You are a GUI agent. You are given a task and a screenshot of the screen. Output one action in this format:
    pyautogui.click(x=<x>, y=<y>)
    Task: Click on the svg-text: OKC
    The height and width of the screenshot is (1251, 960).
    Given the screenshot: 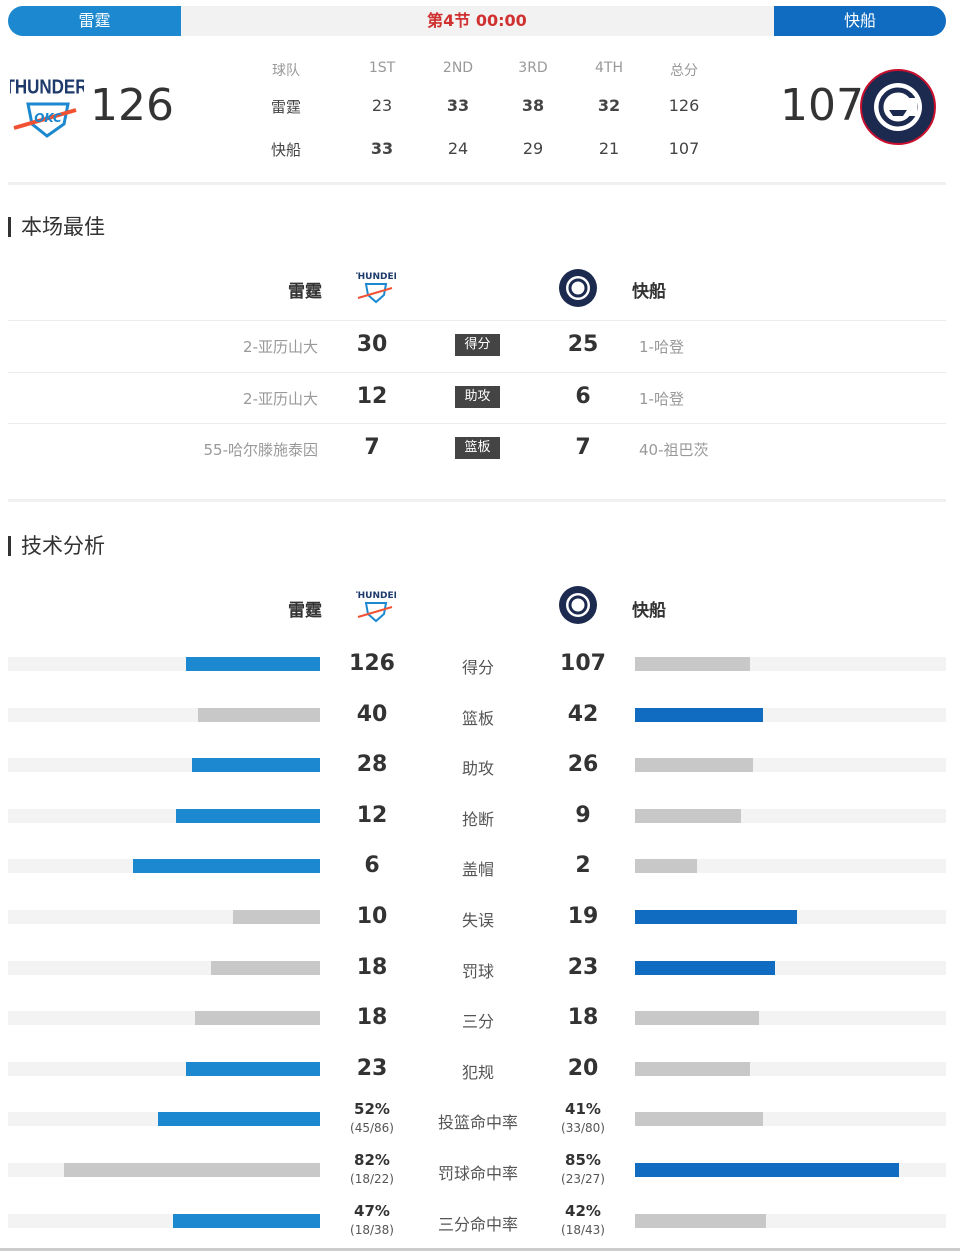 What is the action you would take?
    pyautogui.click(x=48, y=118)
    